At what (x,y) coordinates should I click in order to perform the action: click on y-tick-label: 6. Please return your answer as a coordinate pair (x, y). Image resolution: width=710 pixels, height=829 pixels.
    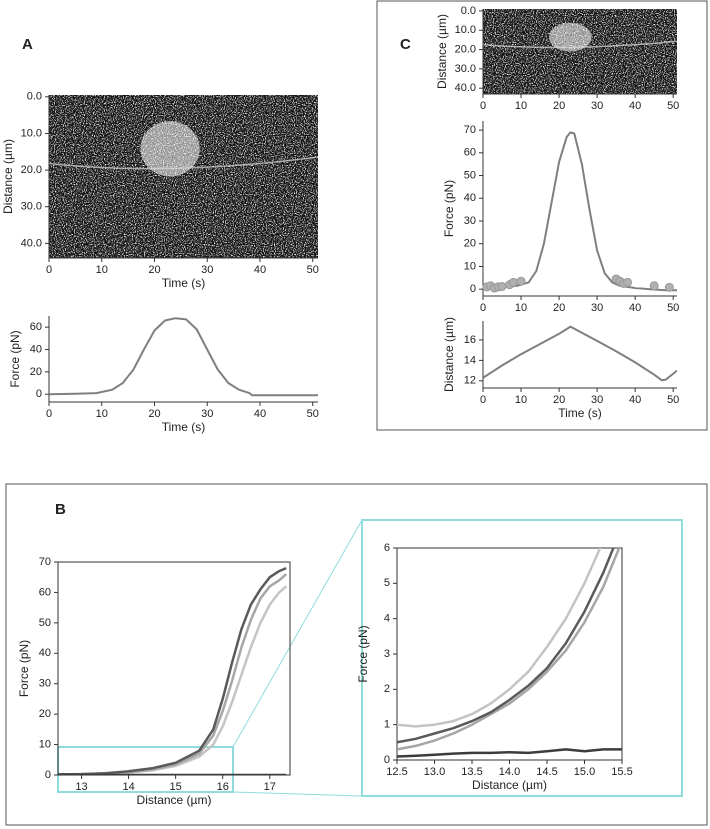
    Looking at the image, I should click on (387, 548).